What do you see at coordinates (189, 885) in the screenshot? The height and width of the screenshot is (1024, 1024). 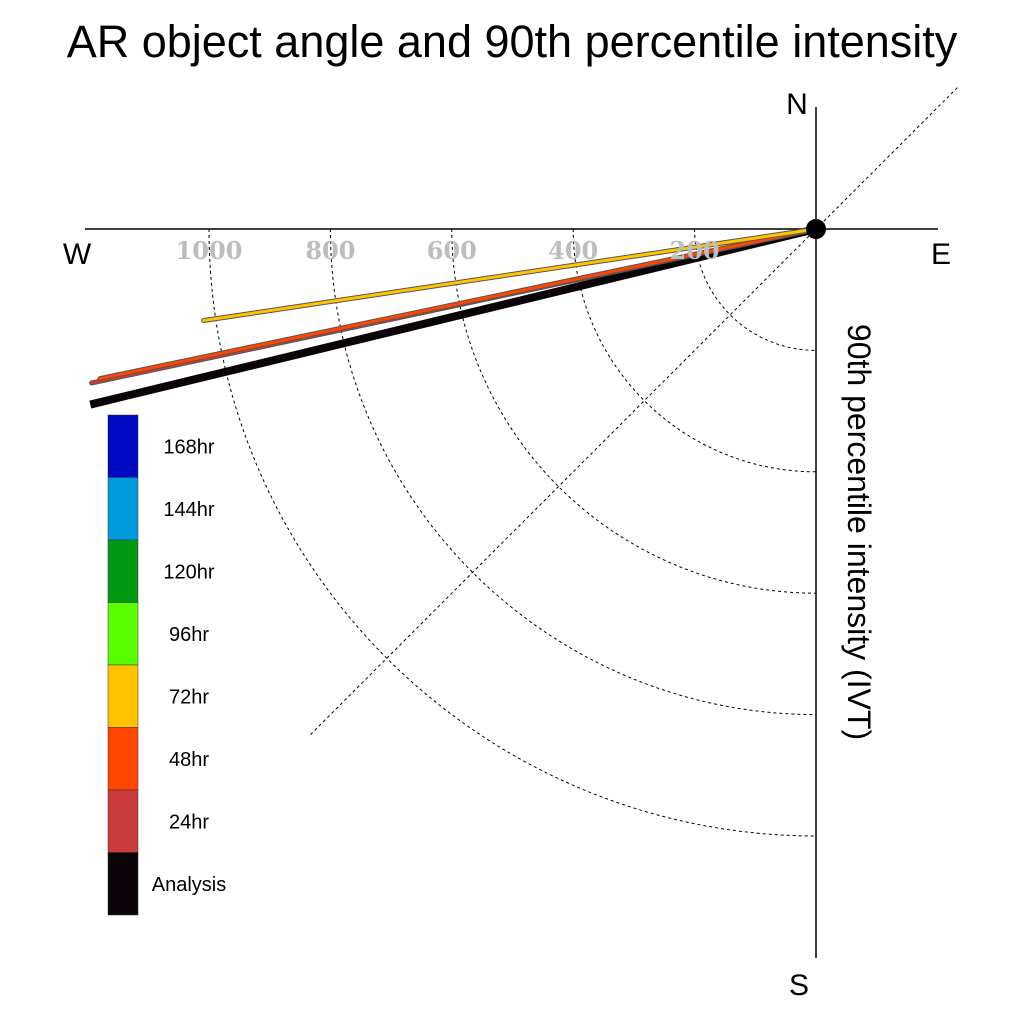 I see `legend-label: Analysis` at bounding box center [189, 885].